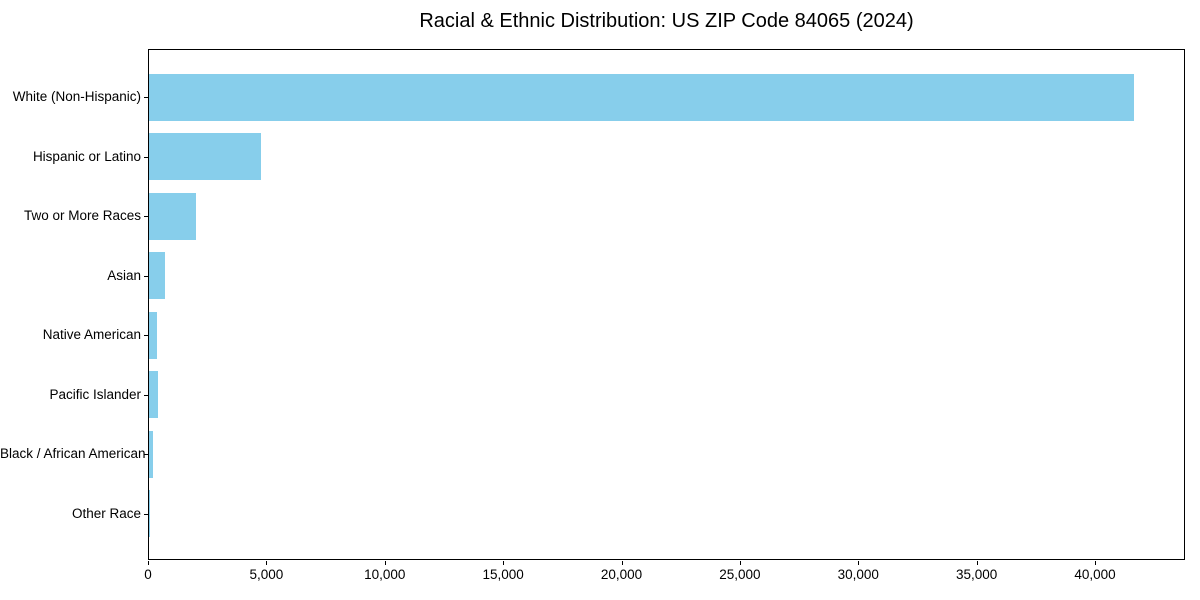  I want to click on x-tick-label: 40,000, so click(1095, 574).